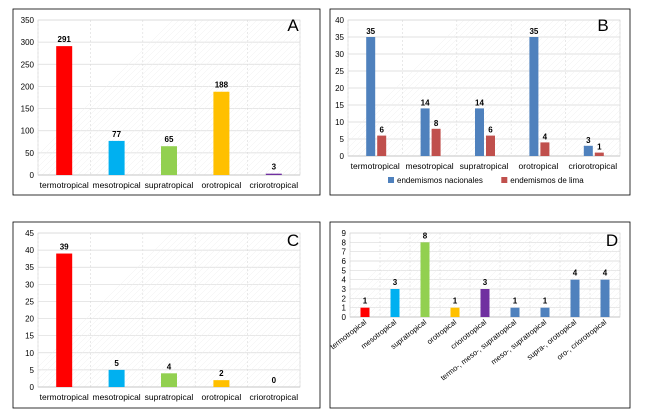  Describe the element at coordinates (344, 298) in the screenshot. I see `y-tick-label: 2` at that location.